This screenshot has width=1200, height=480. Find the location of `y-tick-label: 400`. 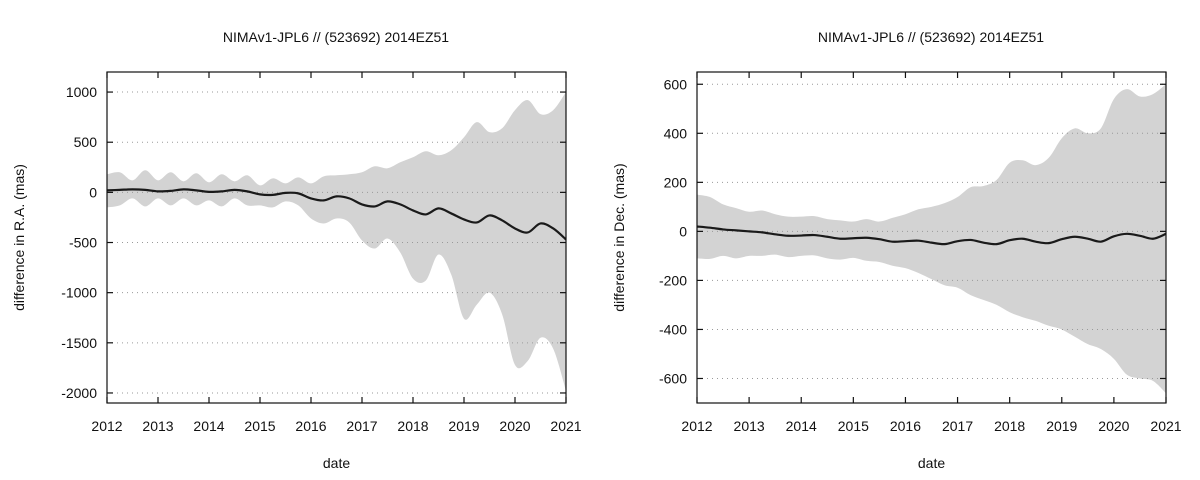

y-tick-label: 400 is located at coordinates (676, 133).